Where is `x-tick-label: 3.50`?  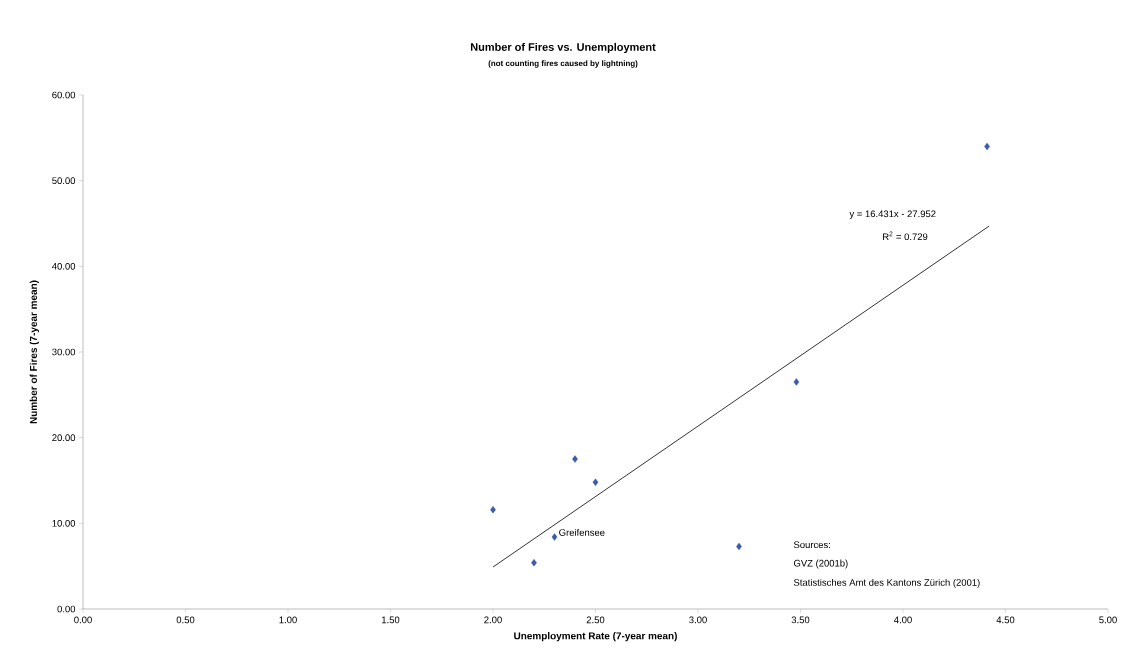
x-tick-label: 3.50 is located at coordinates (800, 620).